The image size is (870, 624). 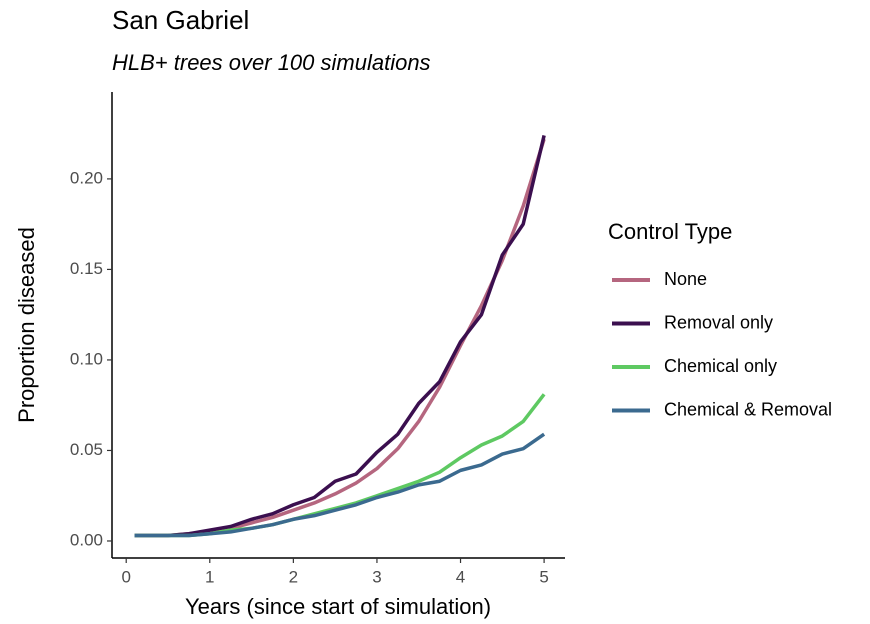 I want to click on x-tick-label: 2, so click(x=293, y=576).